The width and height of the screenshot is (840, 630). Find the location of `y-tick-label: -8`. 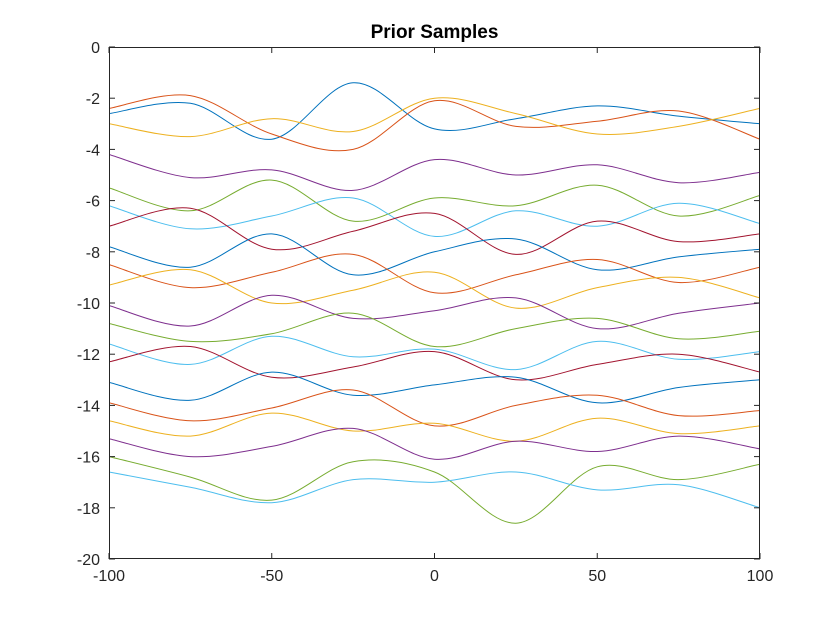

y-tick-label: -8 is located at coordinates (93, 253).